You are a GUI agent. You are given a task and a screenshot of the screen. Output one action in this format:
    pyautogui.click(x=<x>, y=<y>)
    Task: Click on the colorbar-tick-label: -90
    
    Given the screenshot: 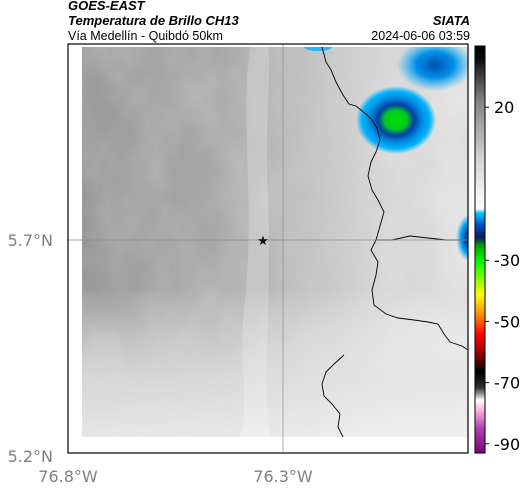 What is the action you would take?
    pyautogui.click(x=507, y=444)
    